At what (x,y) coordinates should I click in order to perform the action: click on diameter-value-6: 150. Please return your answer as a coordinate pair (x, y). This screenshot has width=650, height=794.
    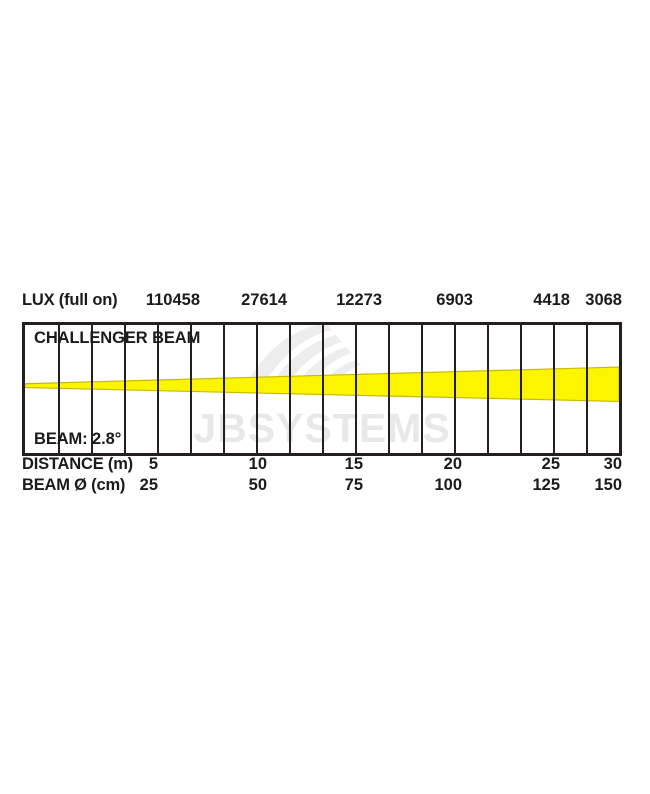
    Looking at the image, I should click on (608, 485).